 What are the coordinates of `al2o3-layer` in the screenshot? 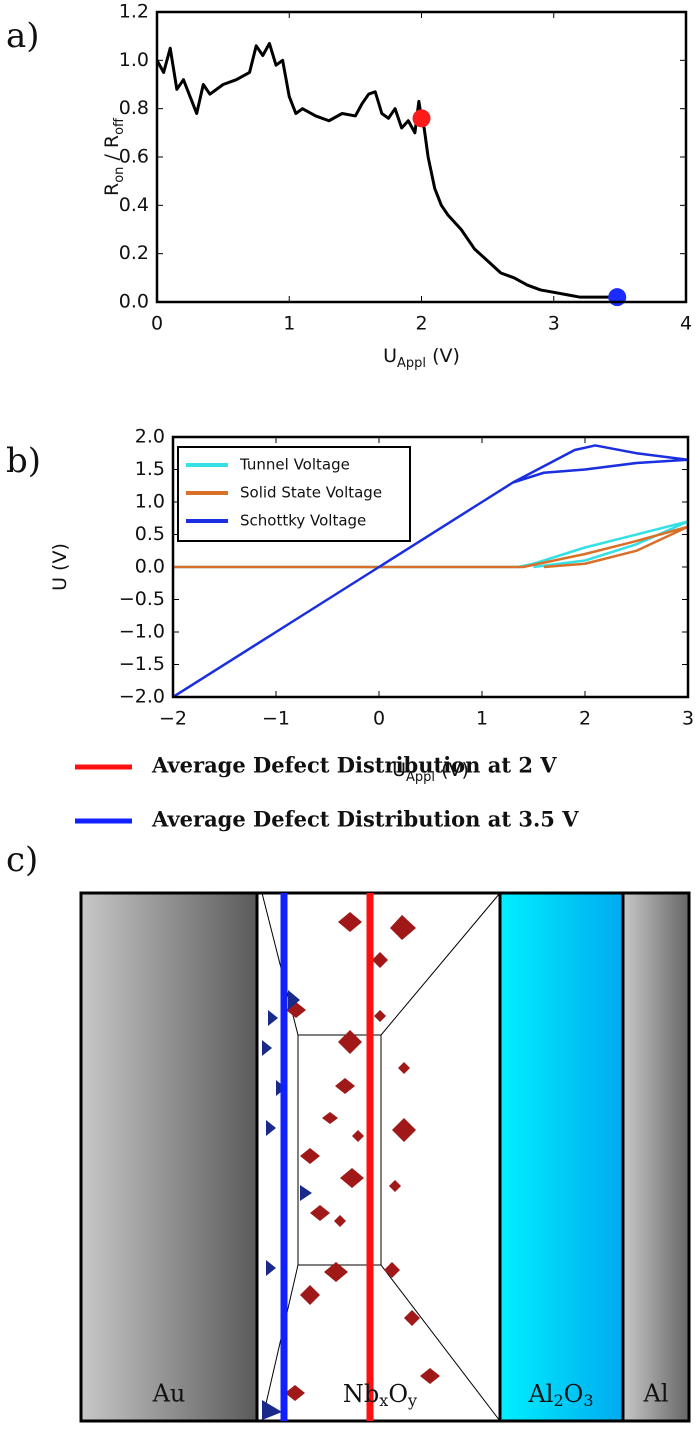 It's located at (561, 1157).